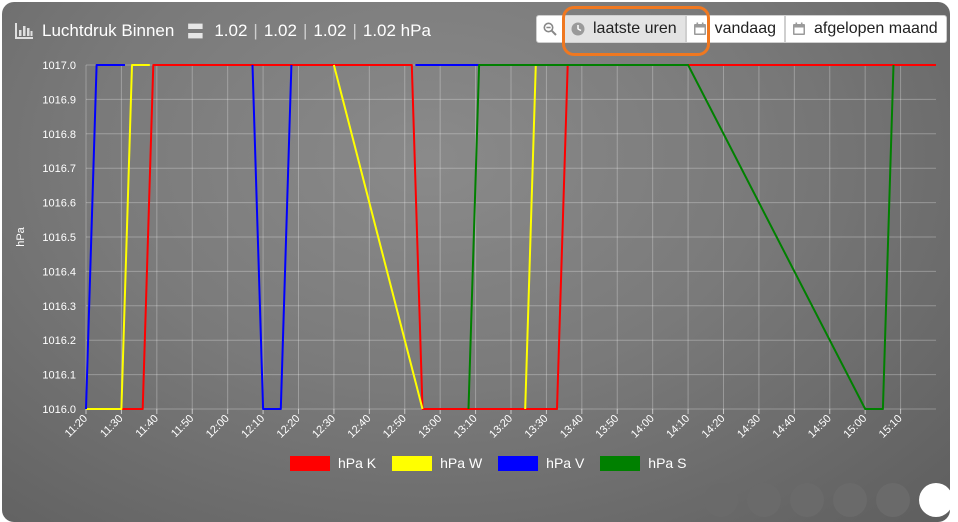 The width and height of the screenshot is (958, 522). I want to click on x-tick-label: 12:30, so click(324, 427).